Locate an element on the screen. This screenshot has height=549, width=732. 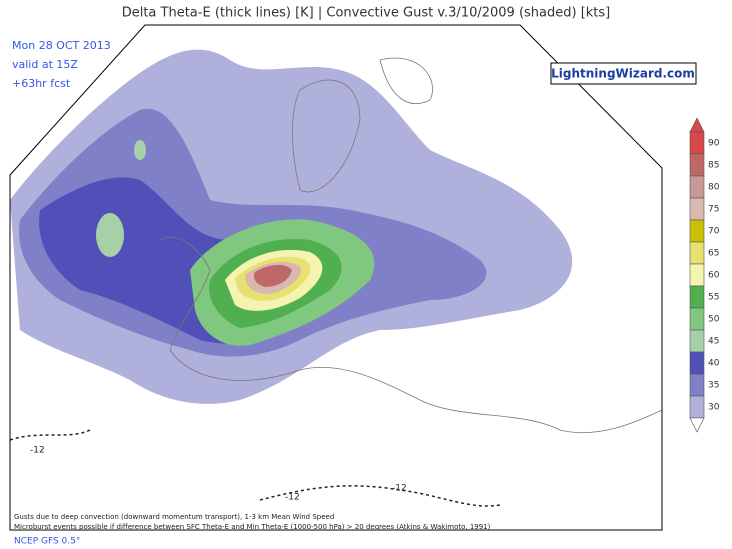
colorbar-label: 45 is located at coordinates (713, 342).